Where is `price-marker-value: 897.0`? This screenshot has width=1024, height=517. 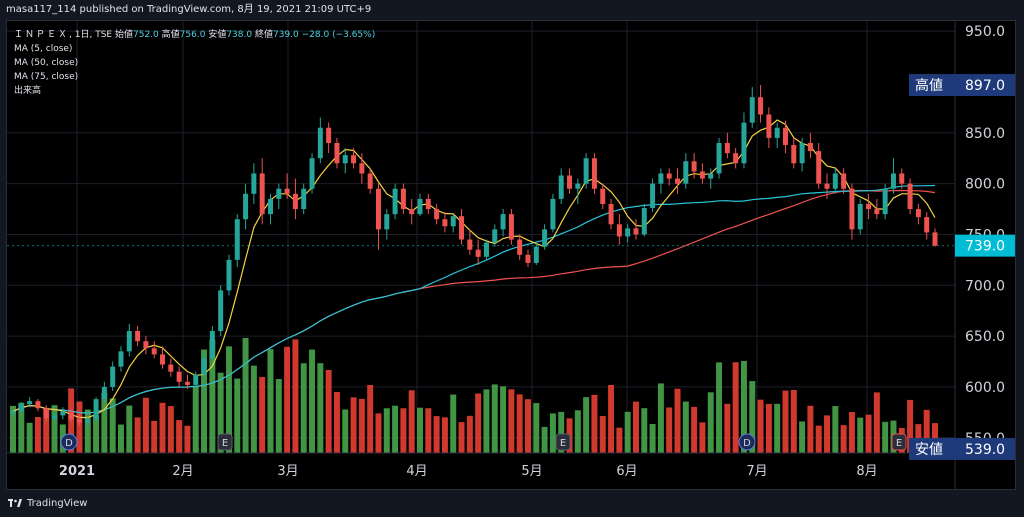
price-marker-value: 897.0 is located at coordinates (985, 86).